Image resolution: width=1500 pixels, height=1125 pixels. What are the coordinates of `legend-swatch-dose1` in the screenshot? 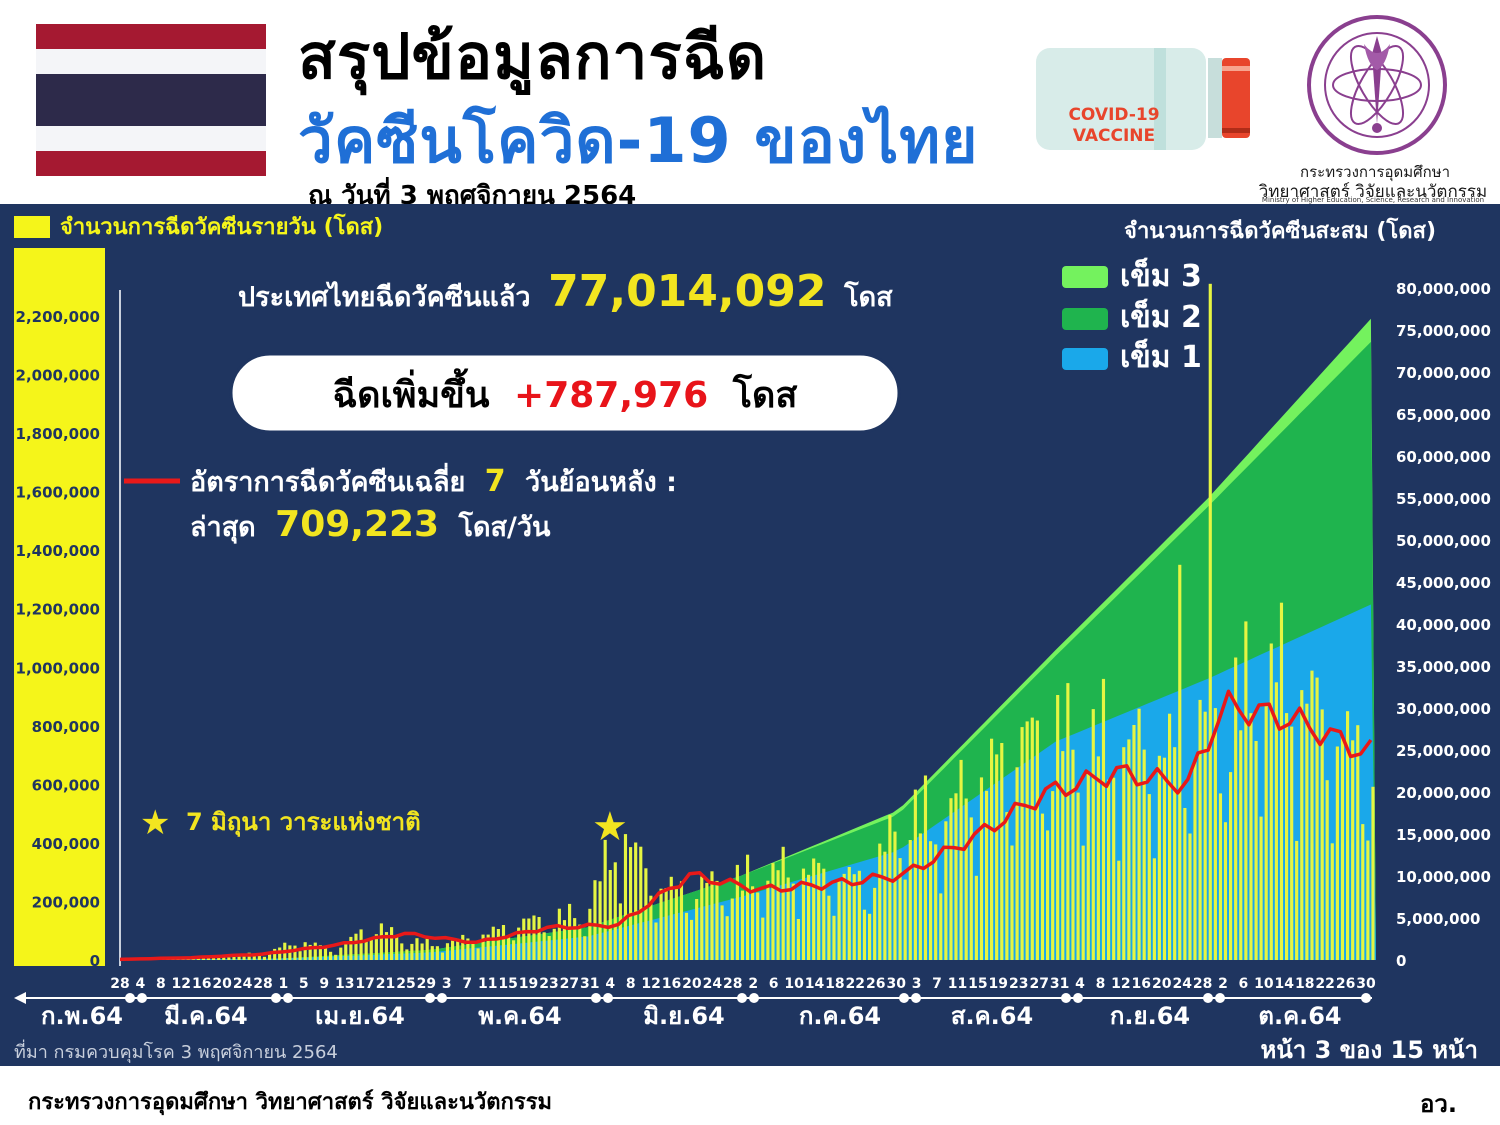 It's located at (1085, 359).